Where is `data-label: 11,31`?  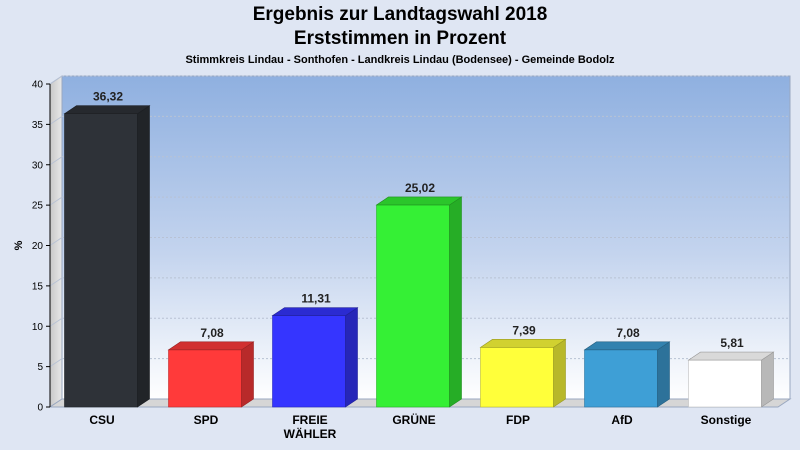
data-label: 11,31 is located at coordinates (316, 299).